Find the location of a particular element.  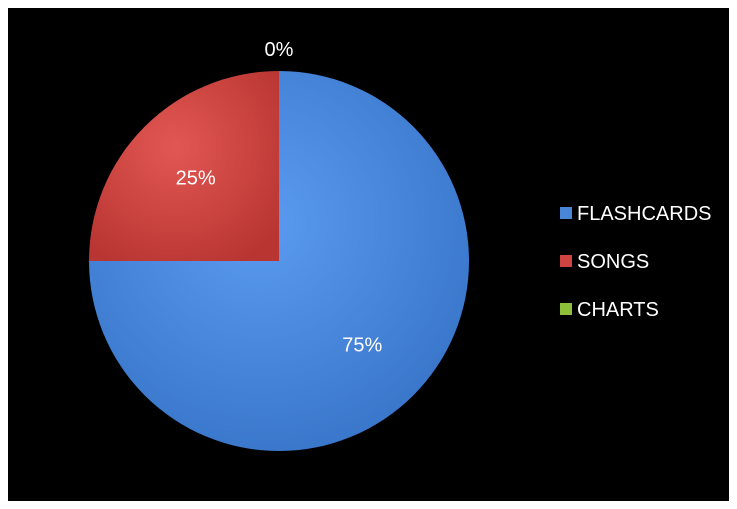

pie-slice-songs is located at coordinates (184, 166).